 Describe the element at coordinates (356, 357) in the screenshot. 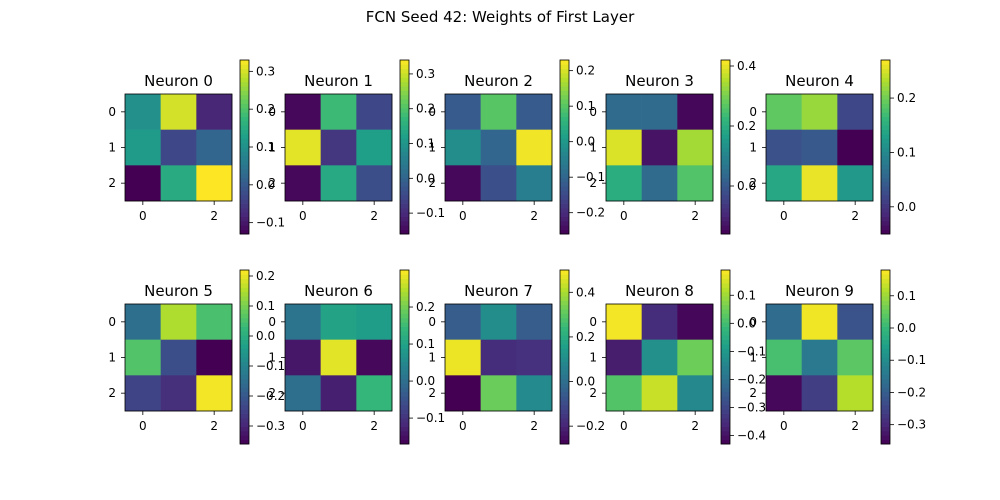

I see `heatmap-panel: Neuron 6 0 1 2 0 2 −0.1 0.0 0.1 0.2` at that location.